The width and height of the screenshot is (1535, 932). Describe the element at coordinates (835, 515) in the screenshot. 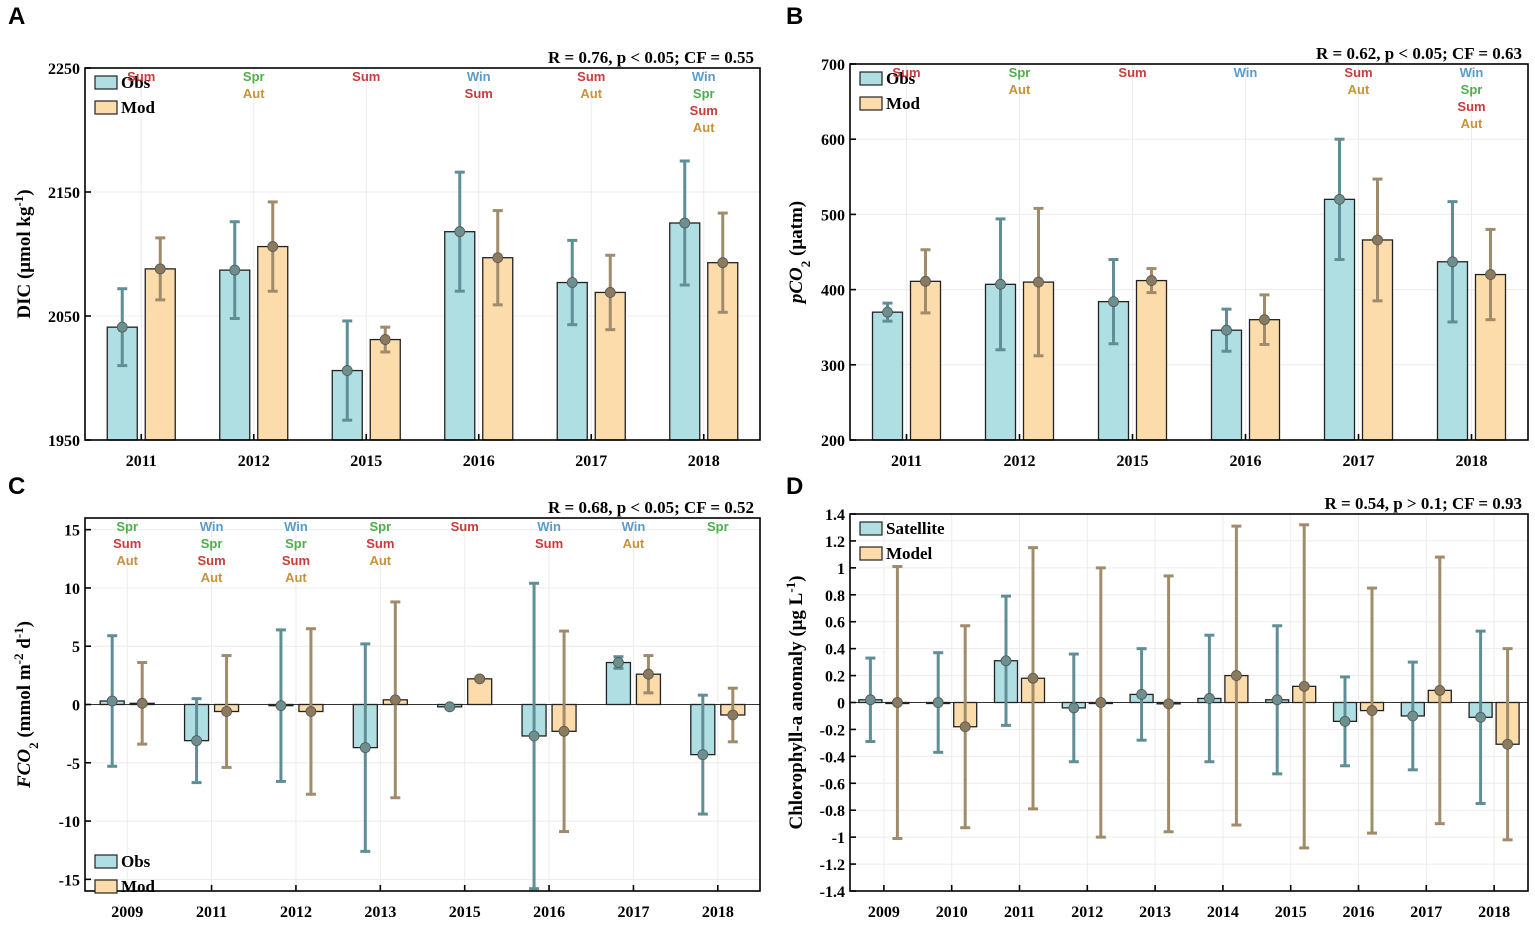

I see `y-tick-label: 1.4` at that location.